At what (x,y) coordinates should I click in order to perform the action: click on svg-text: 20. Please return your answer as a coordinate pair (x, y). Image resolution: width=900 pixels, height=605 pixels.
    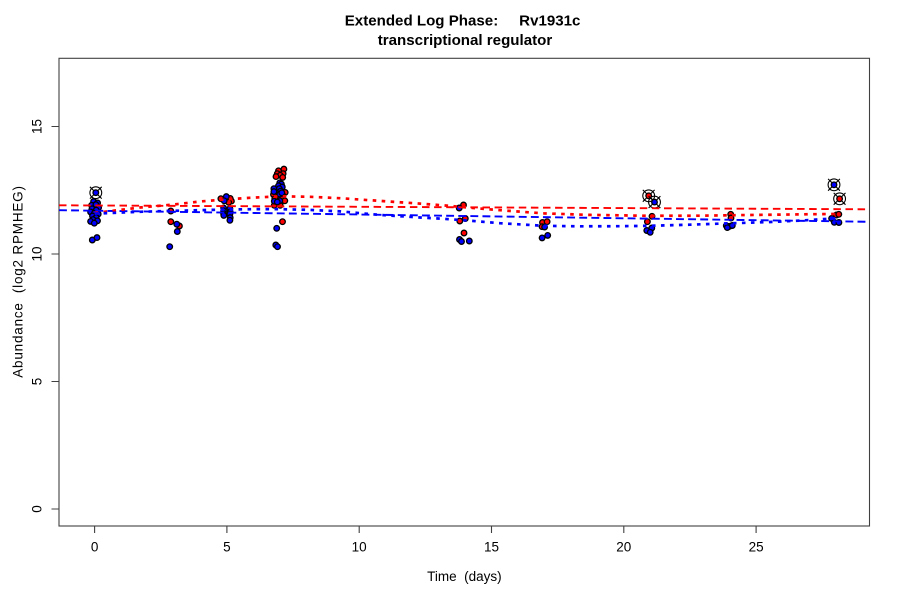
    Looking at the image, I should click on (623, 547).